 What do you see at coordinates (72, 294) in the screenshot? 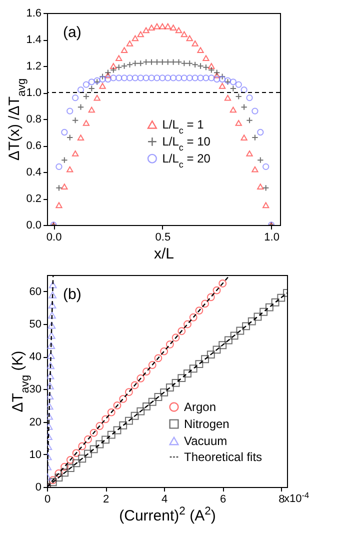
I see `annotation: (b)` at bounding box center [72, 294].